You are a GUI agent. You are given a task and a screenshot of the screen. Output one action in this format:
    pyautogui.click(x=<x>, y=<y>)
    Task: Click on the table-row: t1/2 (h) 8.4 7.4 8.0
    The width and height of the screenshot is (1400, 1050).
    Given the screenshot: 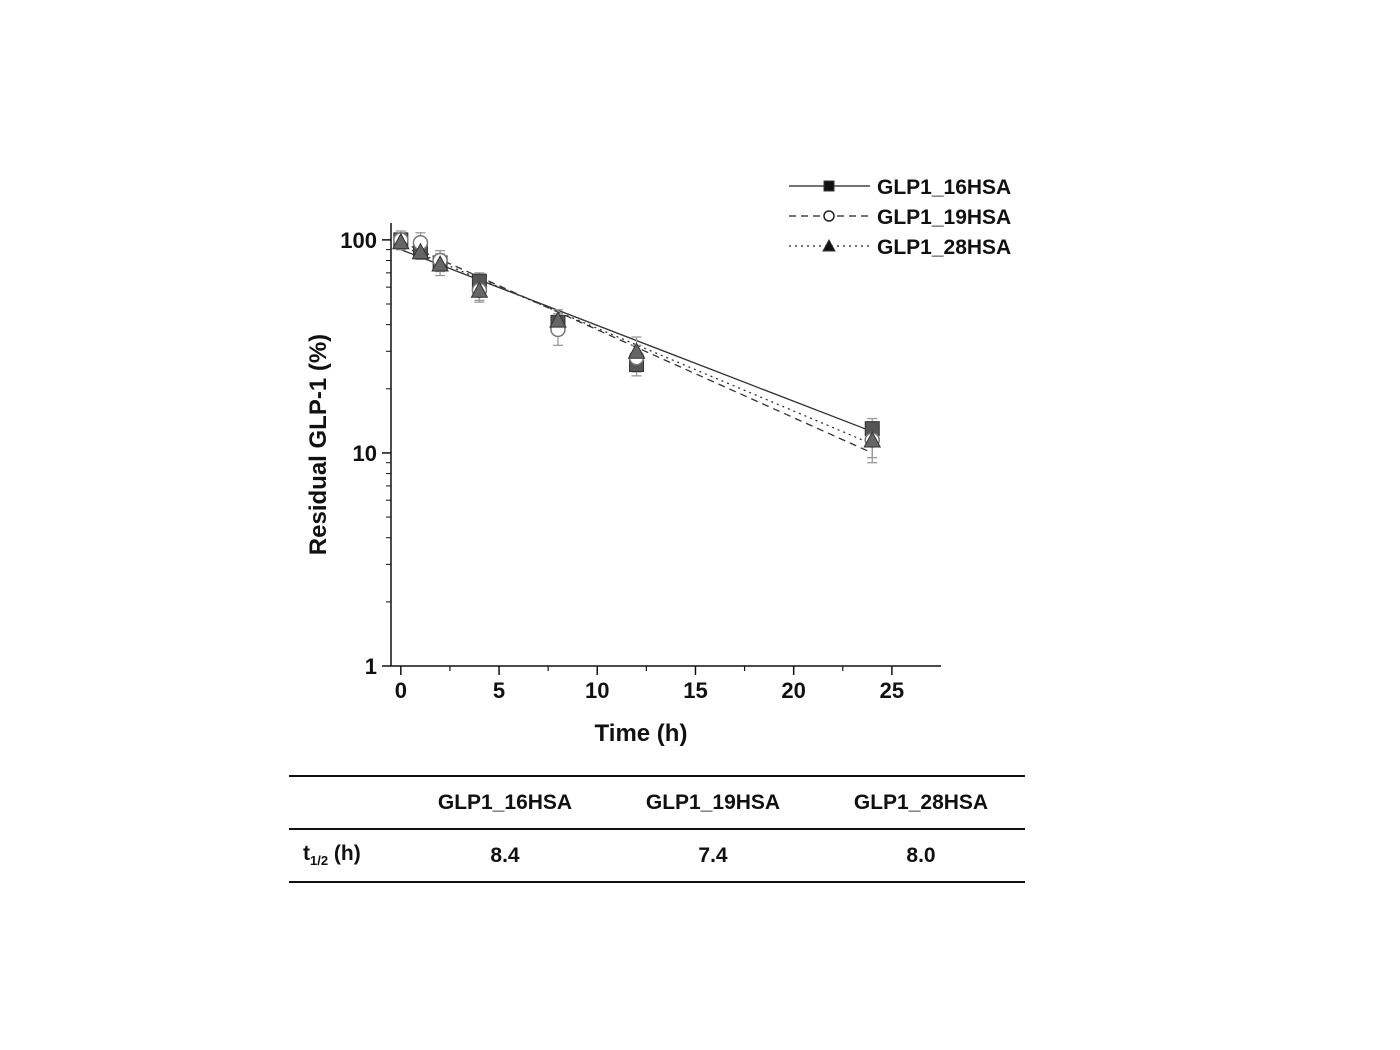 What is the action you would take?
    pyautogui.click(x=657, y=856)
    